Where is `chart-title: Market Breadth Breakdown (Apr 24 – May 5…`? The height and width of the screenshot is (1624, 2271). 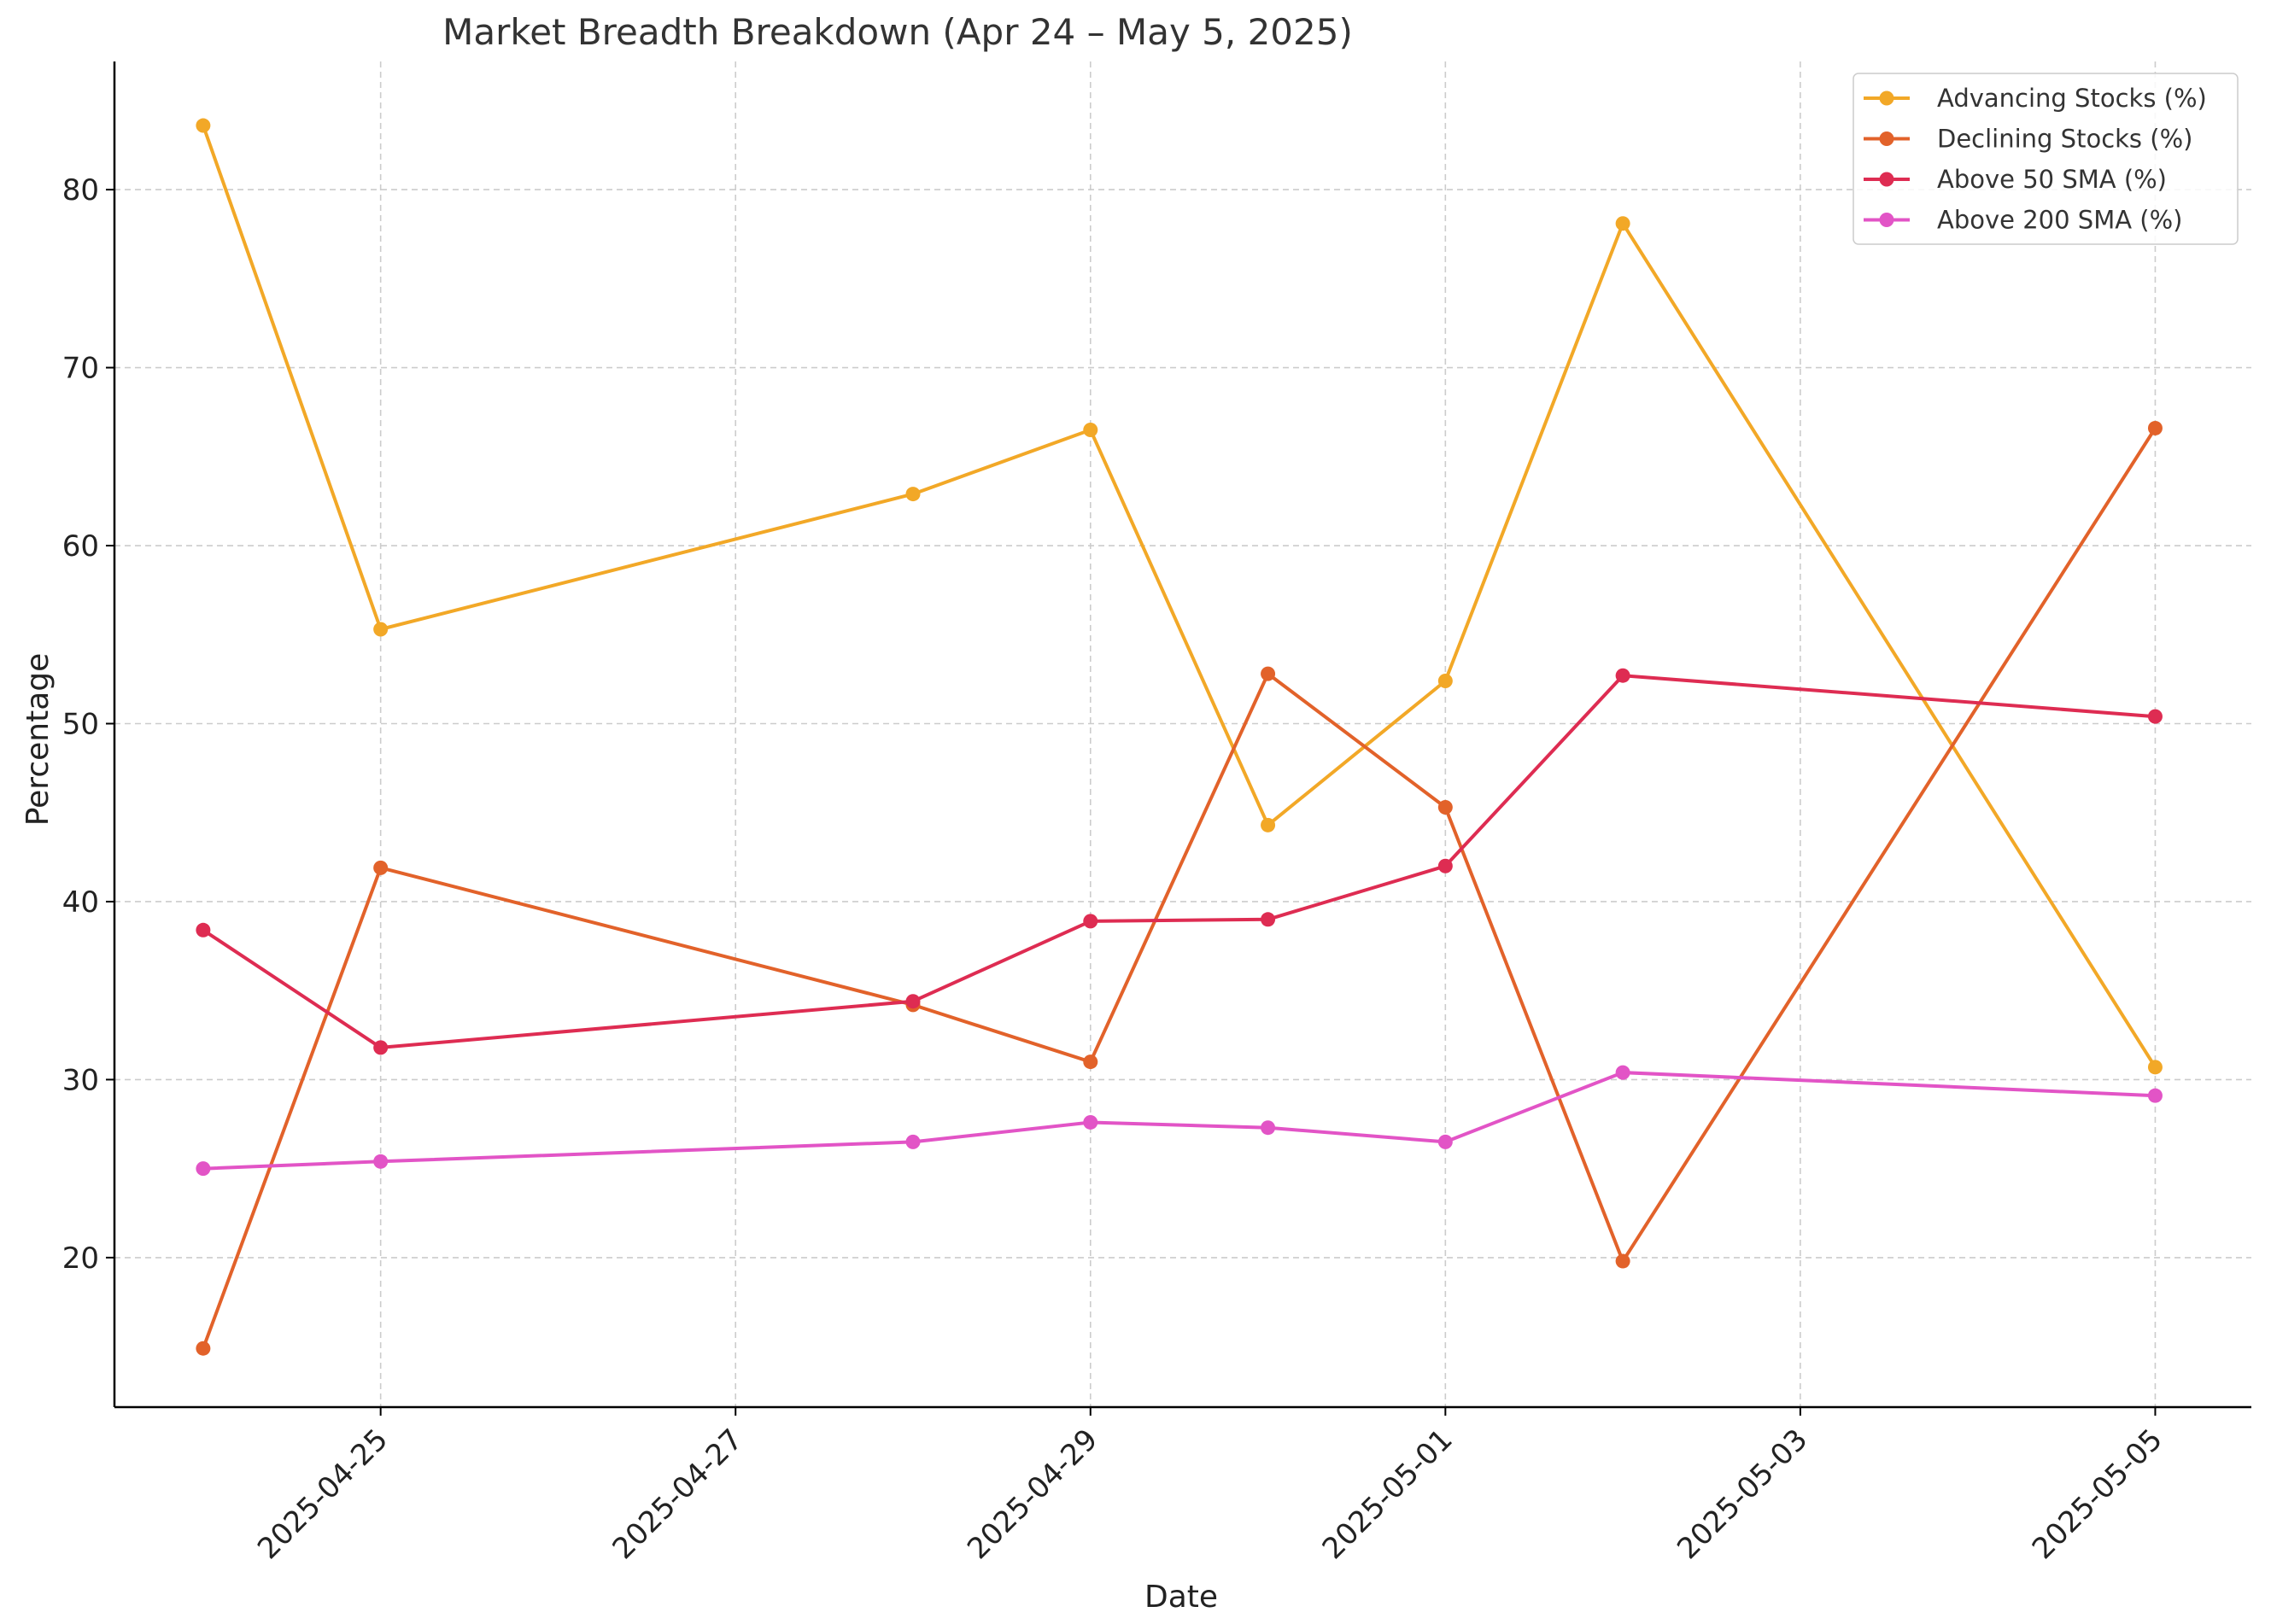 chart-title: Market Breadth Breakdown (Apr 24 – May 5… is located at coordinates (897, 32).